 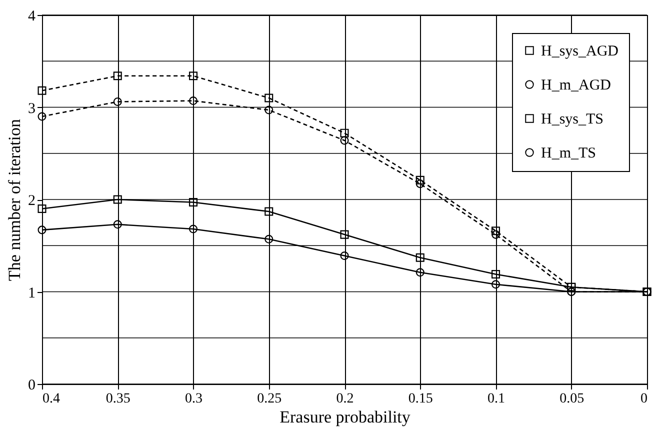 What do you see at coordinates (345, 399) in the screenshot?
I see `x-tick-label: 0.2` at bounding box center [345, 399].